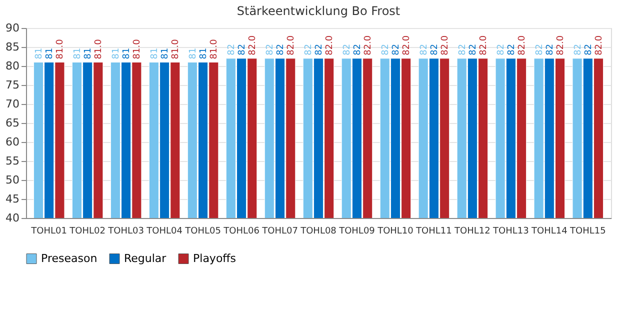 The width and height of the screenshot is (640, 320). I want to click on y-tick-label: 50, so click(13, 180).